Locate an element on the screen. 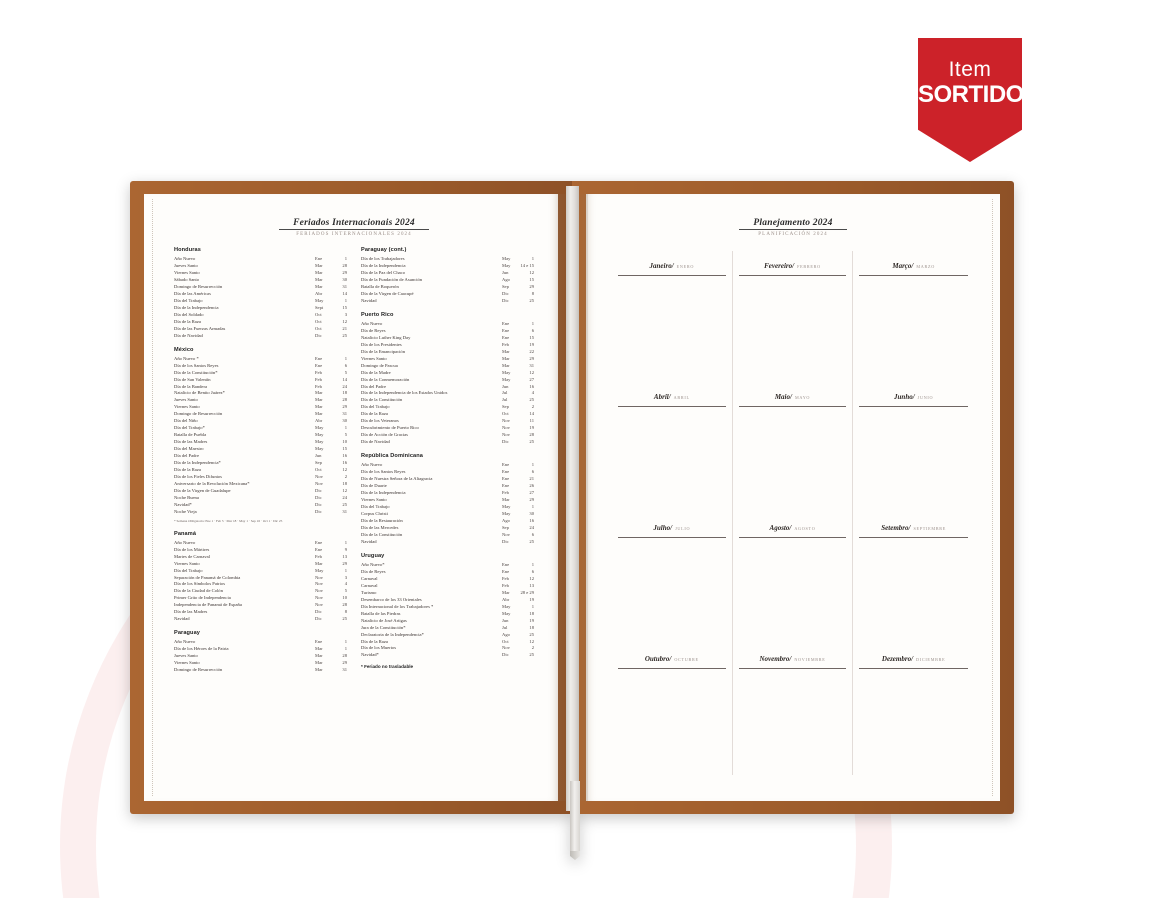 Image resolution: width=1160 pixels, height=898 pixels. holiday-name: Día del Trabajo is located at coordinates (375, 507).